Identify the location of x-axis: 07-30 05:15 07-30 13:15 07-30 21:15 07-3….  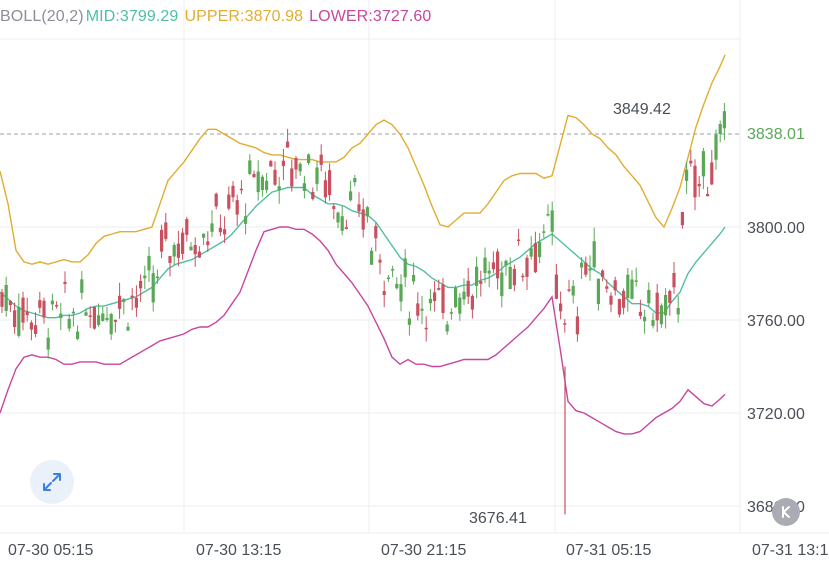
(418, 550).